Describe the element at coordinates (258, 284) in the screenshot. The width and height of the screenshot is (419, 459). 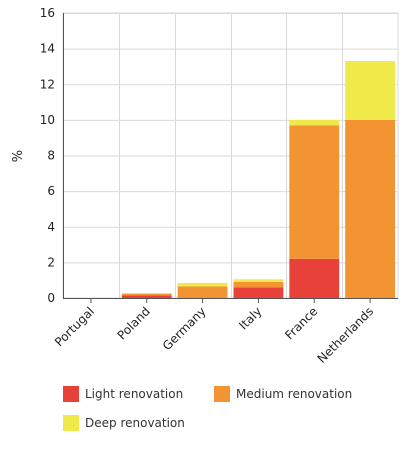
I see `bar-italy-medium` at that location.